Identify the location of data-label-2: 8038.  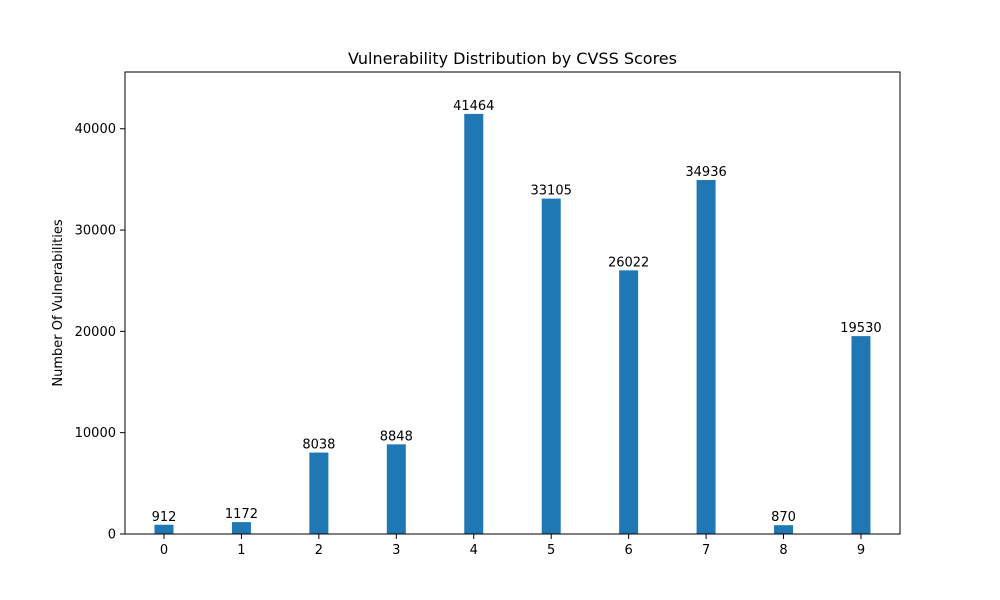
(318, 445).